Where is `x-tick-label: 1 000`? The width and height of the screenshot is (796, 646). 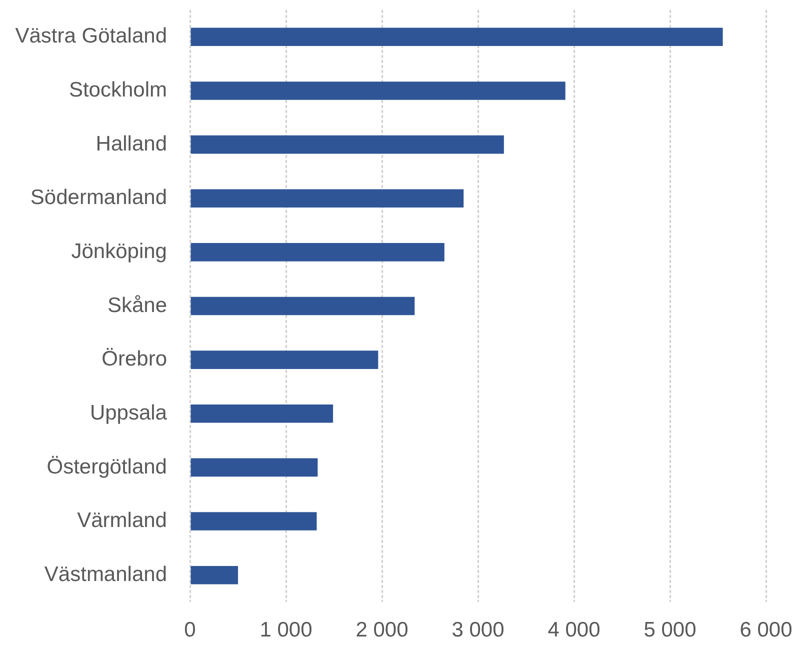 x-tick-label: 1 000 is located at coordinates (286, 630).